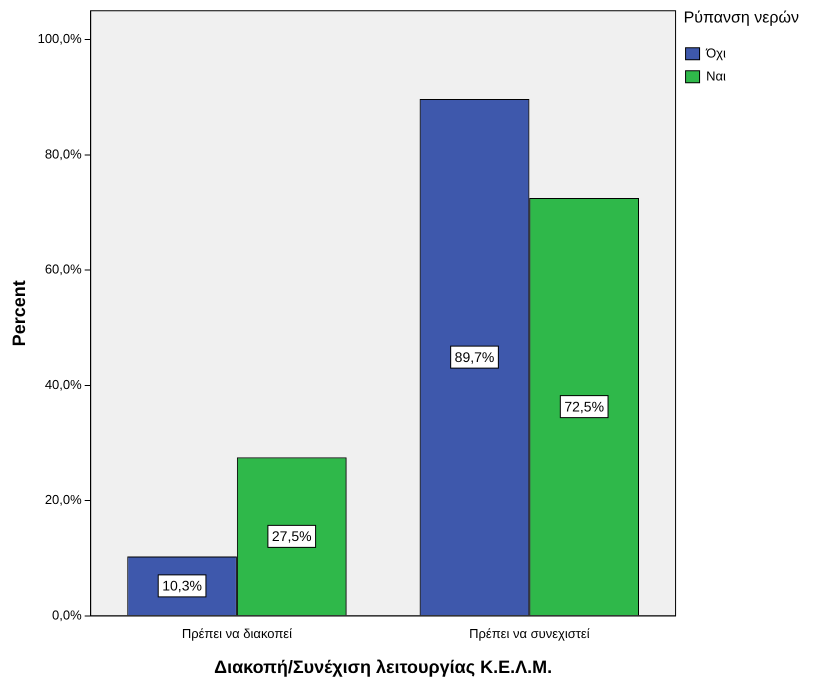 This screenshot has height=688, width=817. Describe the element at coordinates (742, 17) in the screenshot. I see `legend-title: Ρύπανση νερών` at that location.